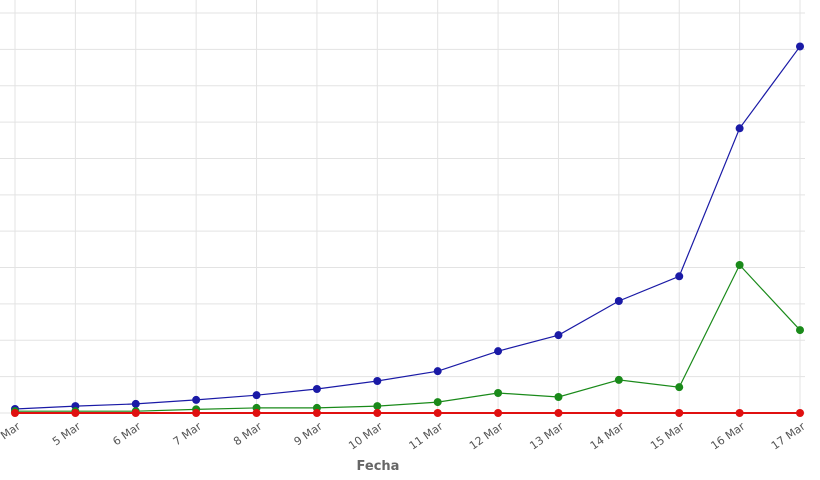 Image resolution: width=820 pixels, height=480 pixels. What do you see at coordinates (728, 436) in the screenshot?
I see `x-tick-label: 16 Mar` at bounding box center [728, 436].